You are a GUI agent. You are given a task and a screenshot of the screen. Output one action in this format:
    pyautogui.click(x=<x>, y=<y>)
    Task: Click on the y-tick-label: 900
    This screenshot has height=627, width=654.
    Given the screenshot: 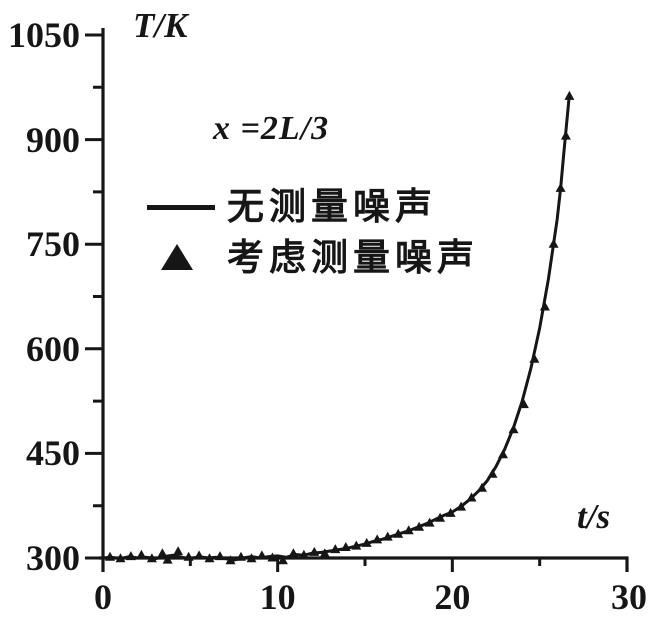 What is the action you would take?
    pyautogui.click(x=53, y=139)
    